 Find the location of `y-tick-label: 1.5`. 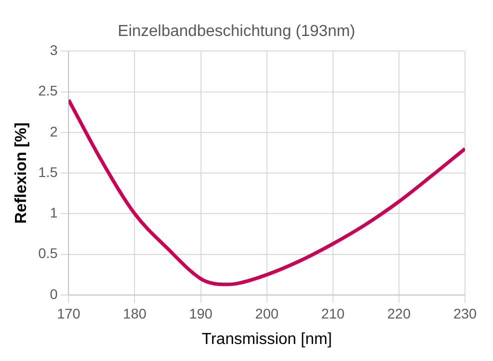

y-tick-label: 1.5 is located at coordinates (48, 172).